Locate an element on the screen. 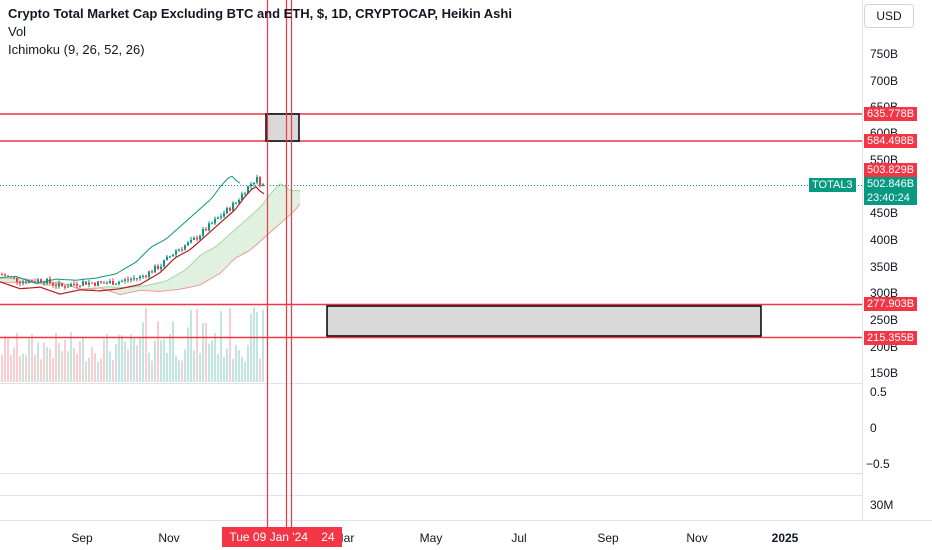 The width and height of the screenshot is (932, 550). crosshair-time-label: Tue 09 Jan '24 24 is located at coordinates (282, 537).